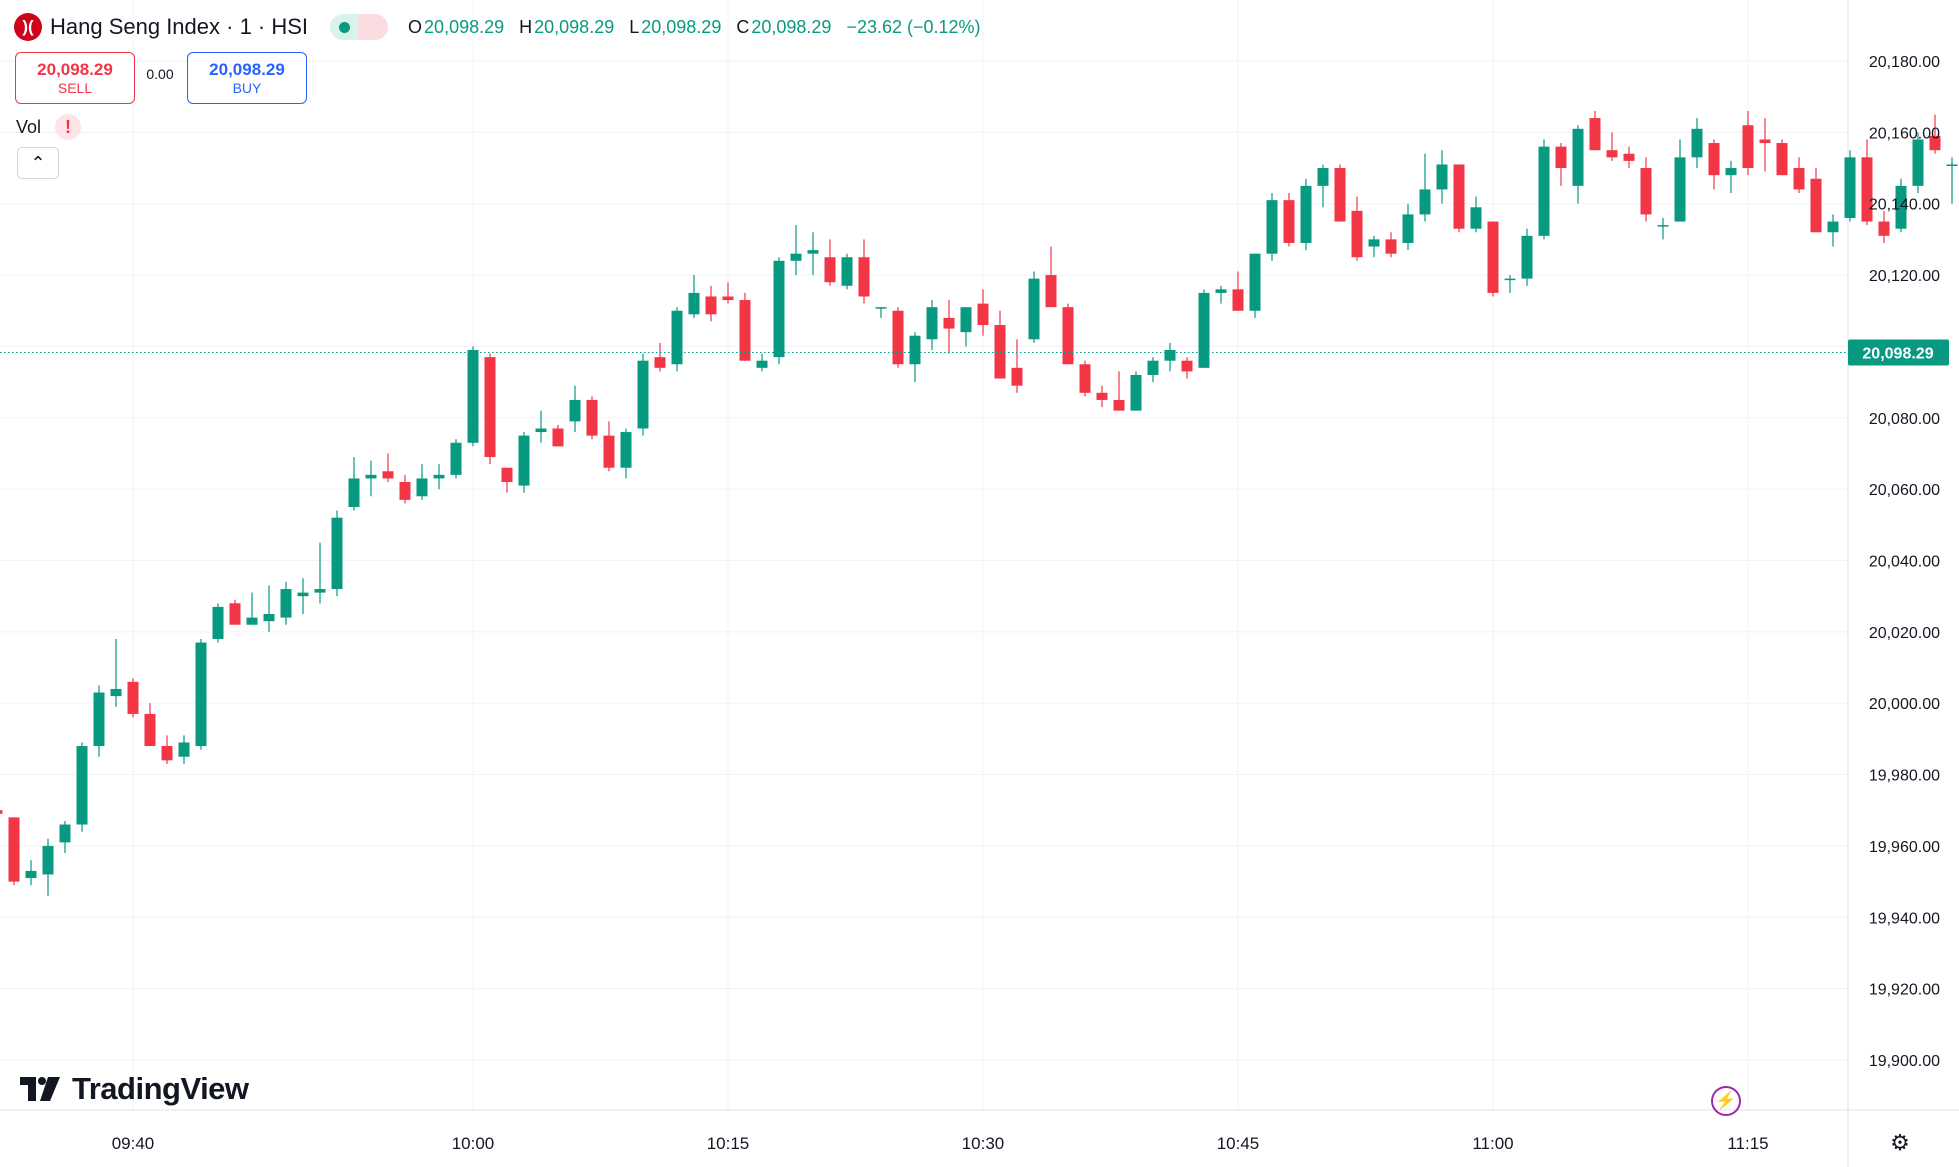  I want to click on warning-icon: !, so click(68, 127).